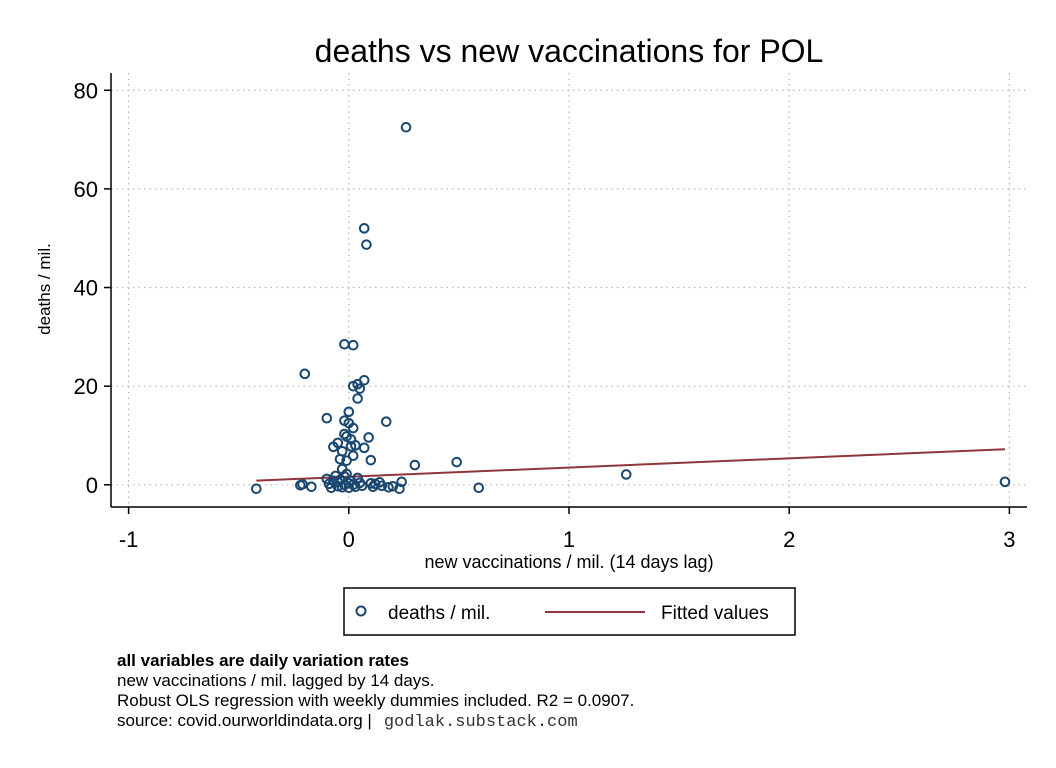 The image size is (1056, 768). I want to click on source-text: source: covid.ourworldindata.org |, so click(244, 720).